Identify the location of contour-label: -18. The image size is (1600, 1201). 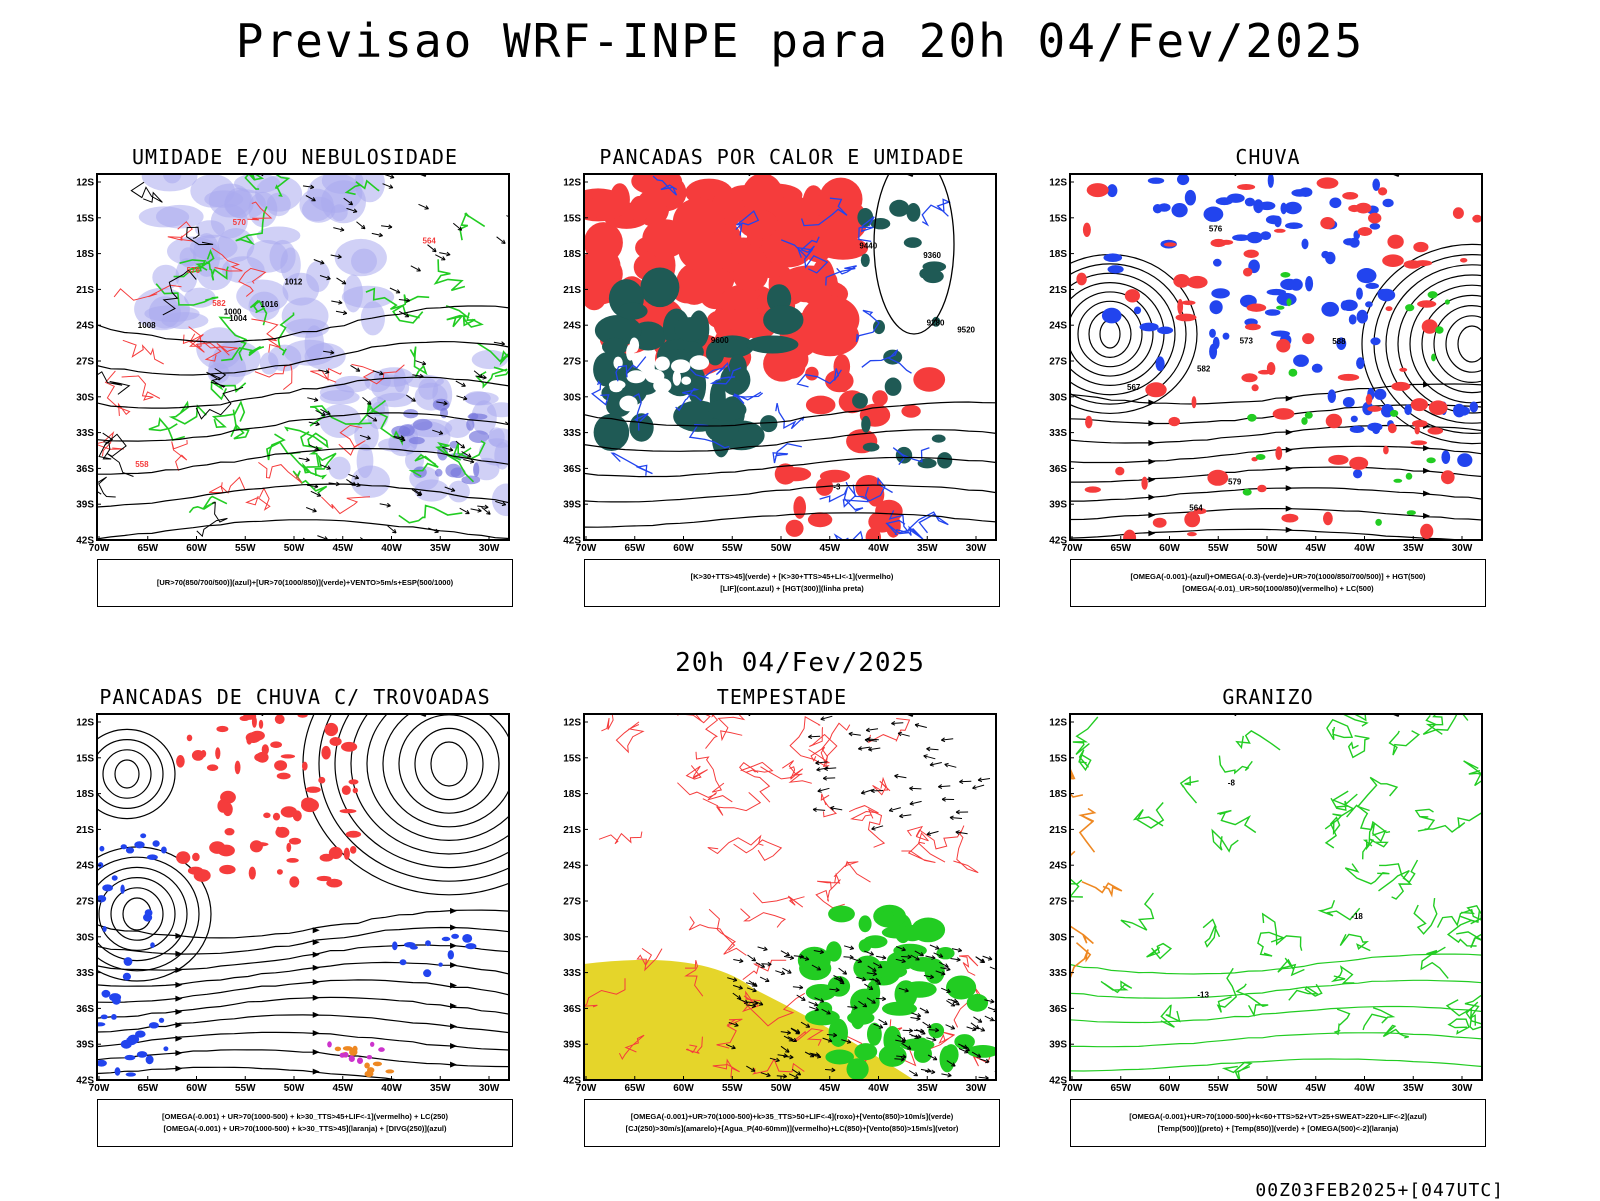
(1357, 916).